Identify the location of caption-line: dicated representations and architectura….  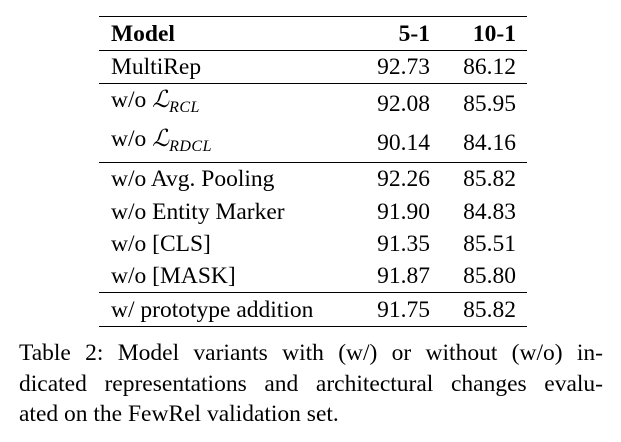
(311, 383).